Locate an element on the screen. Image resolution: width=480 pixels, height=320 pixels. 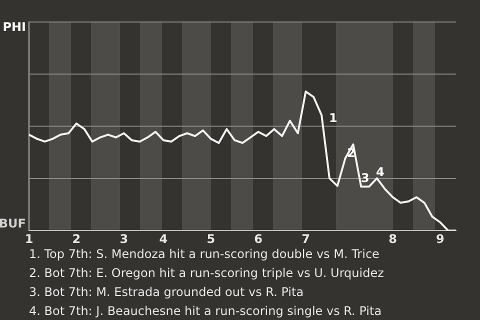
text: PHI is located at coordinates (14, 27).